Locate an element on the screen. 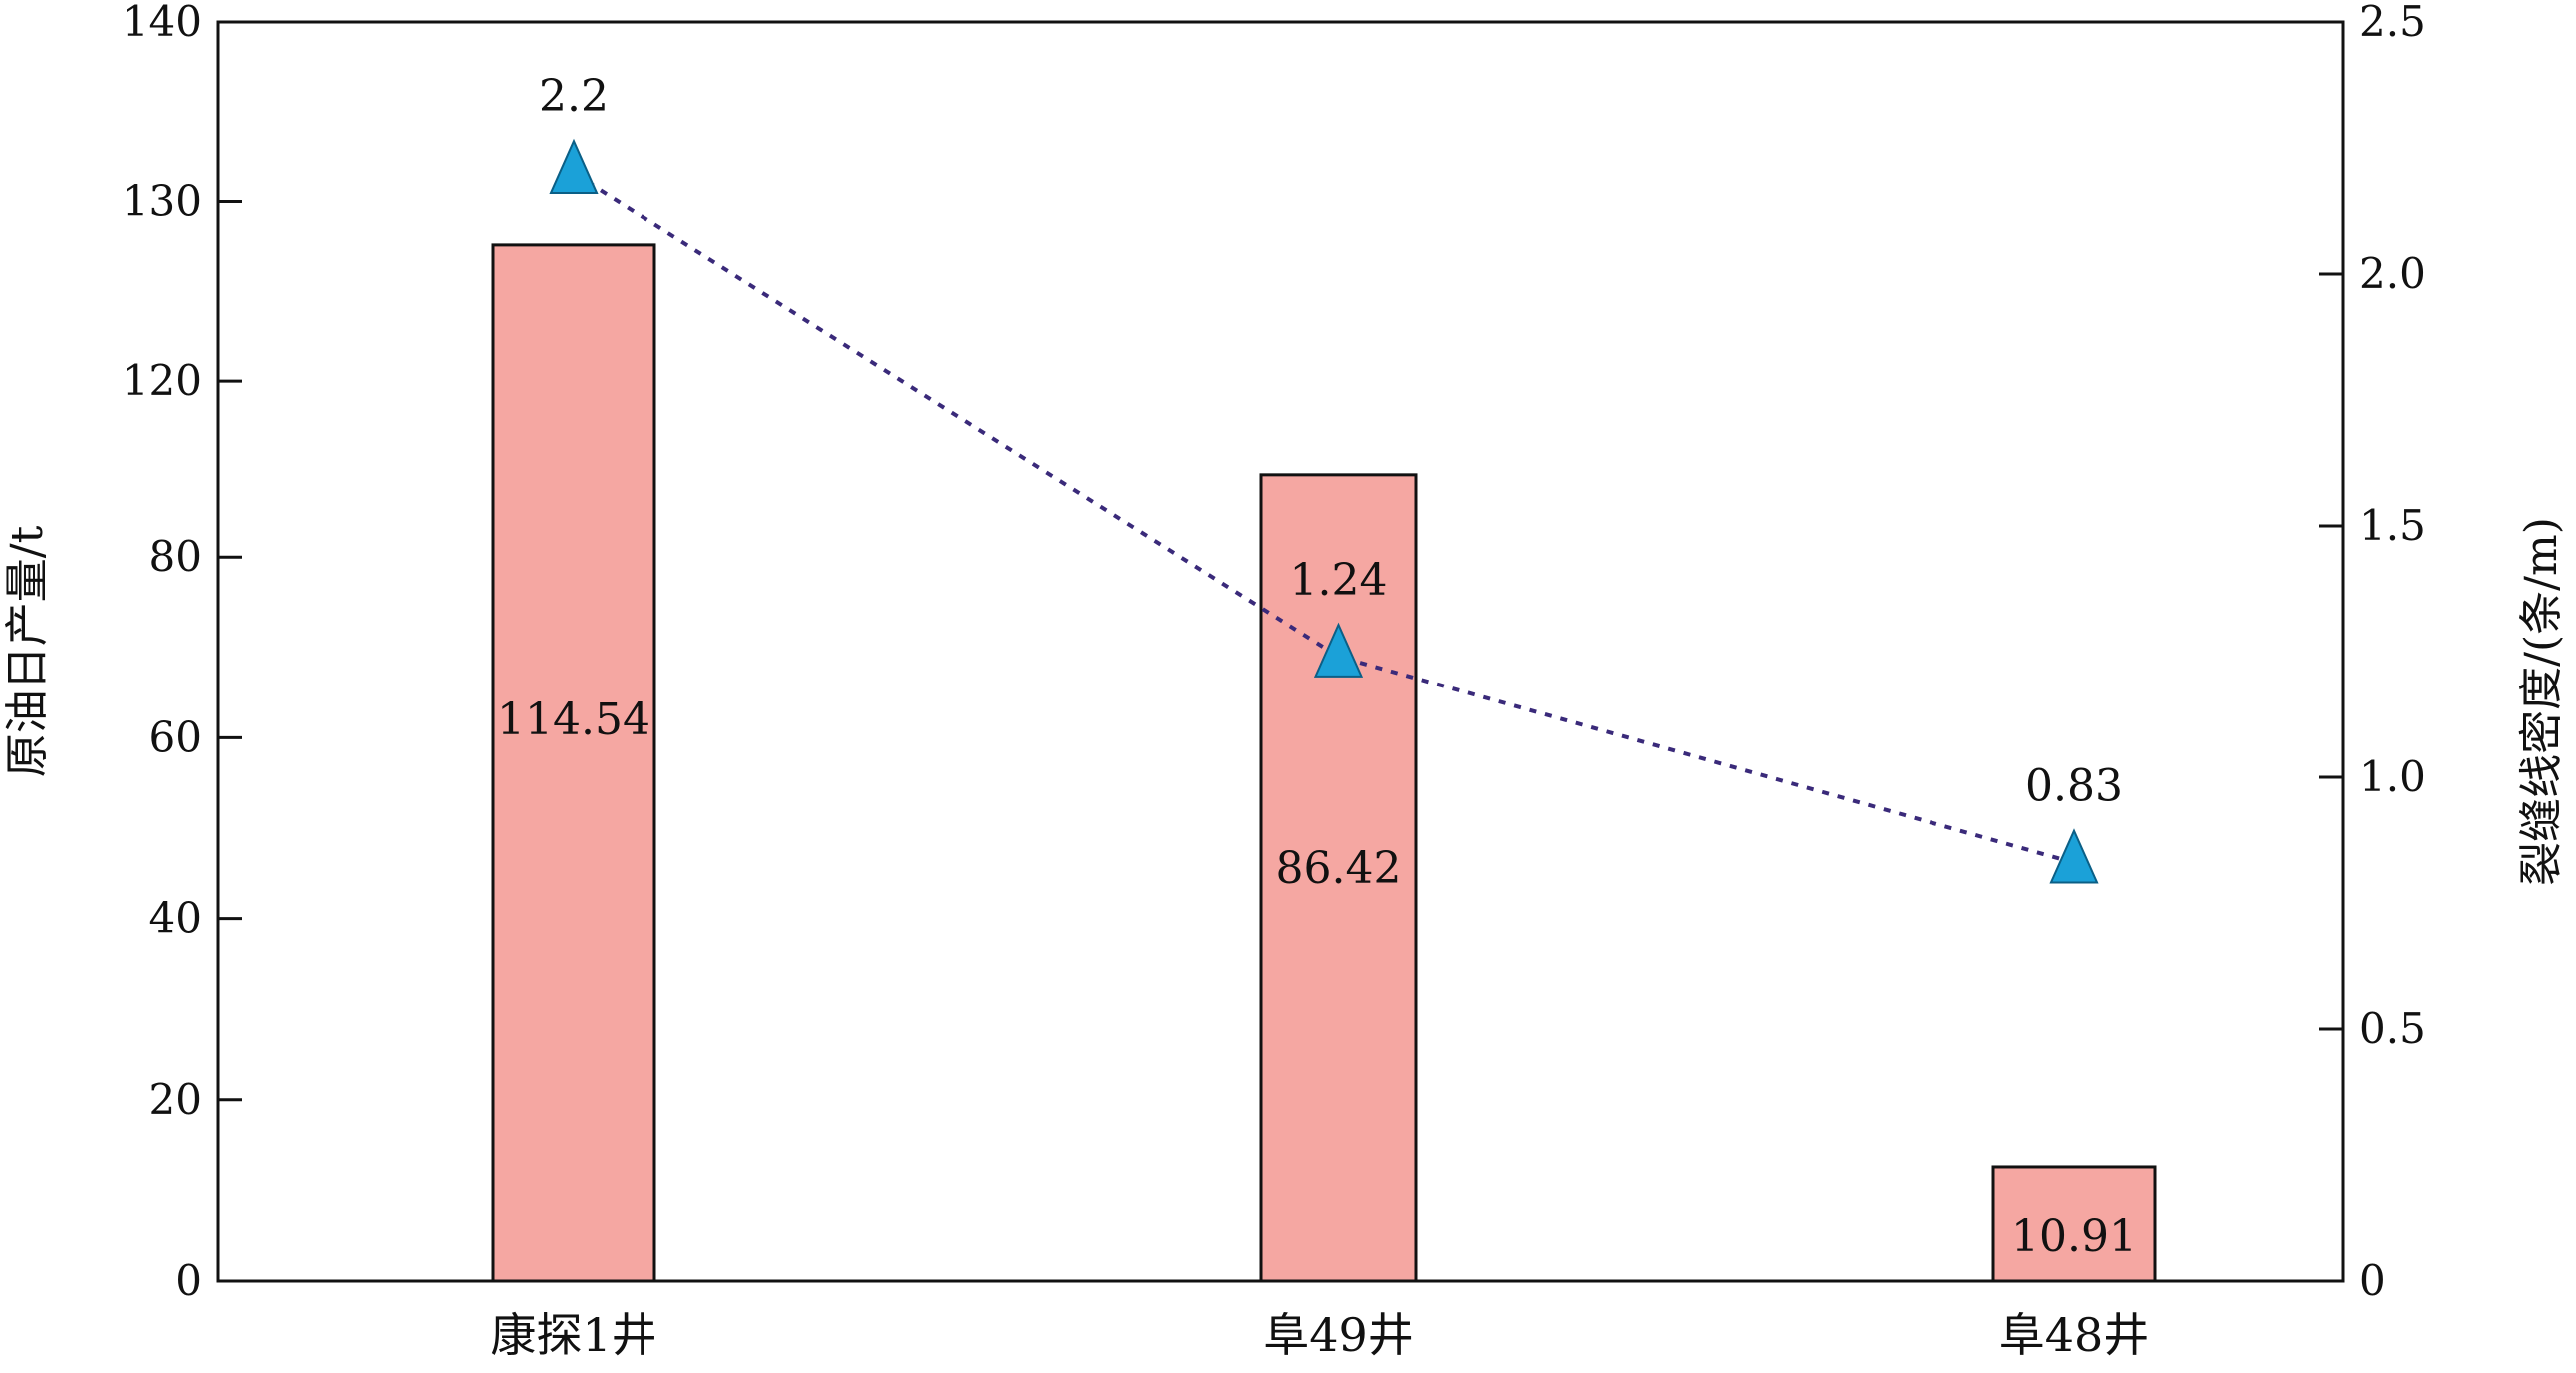 The image size is (2576, 1373). y2-tick-label: 1.5 is located at coordinates (2392, 525).